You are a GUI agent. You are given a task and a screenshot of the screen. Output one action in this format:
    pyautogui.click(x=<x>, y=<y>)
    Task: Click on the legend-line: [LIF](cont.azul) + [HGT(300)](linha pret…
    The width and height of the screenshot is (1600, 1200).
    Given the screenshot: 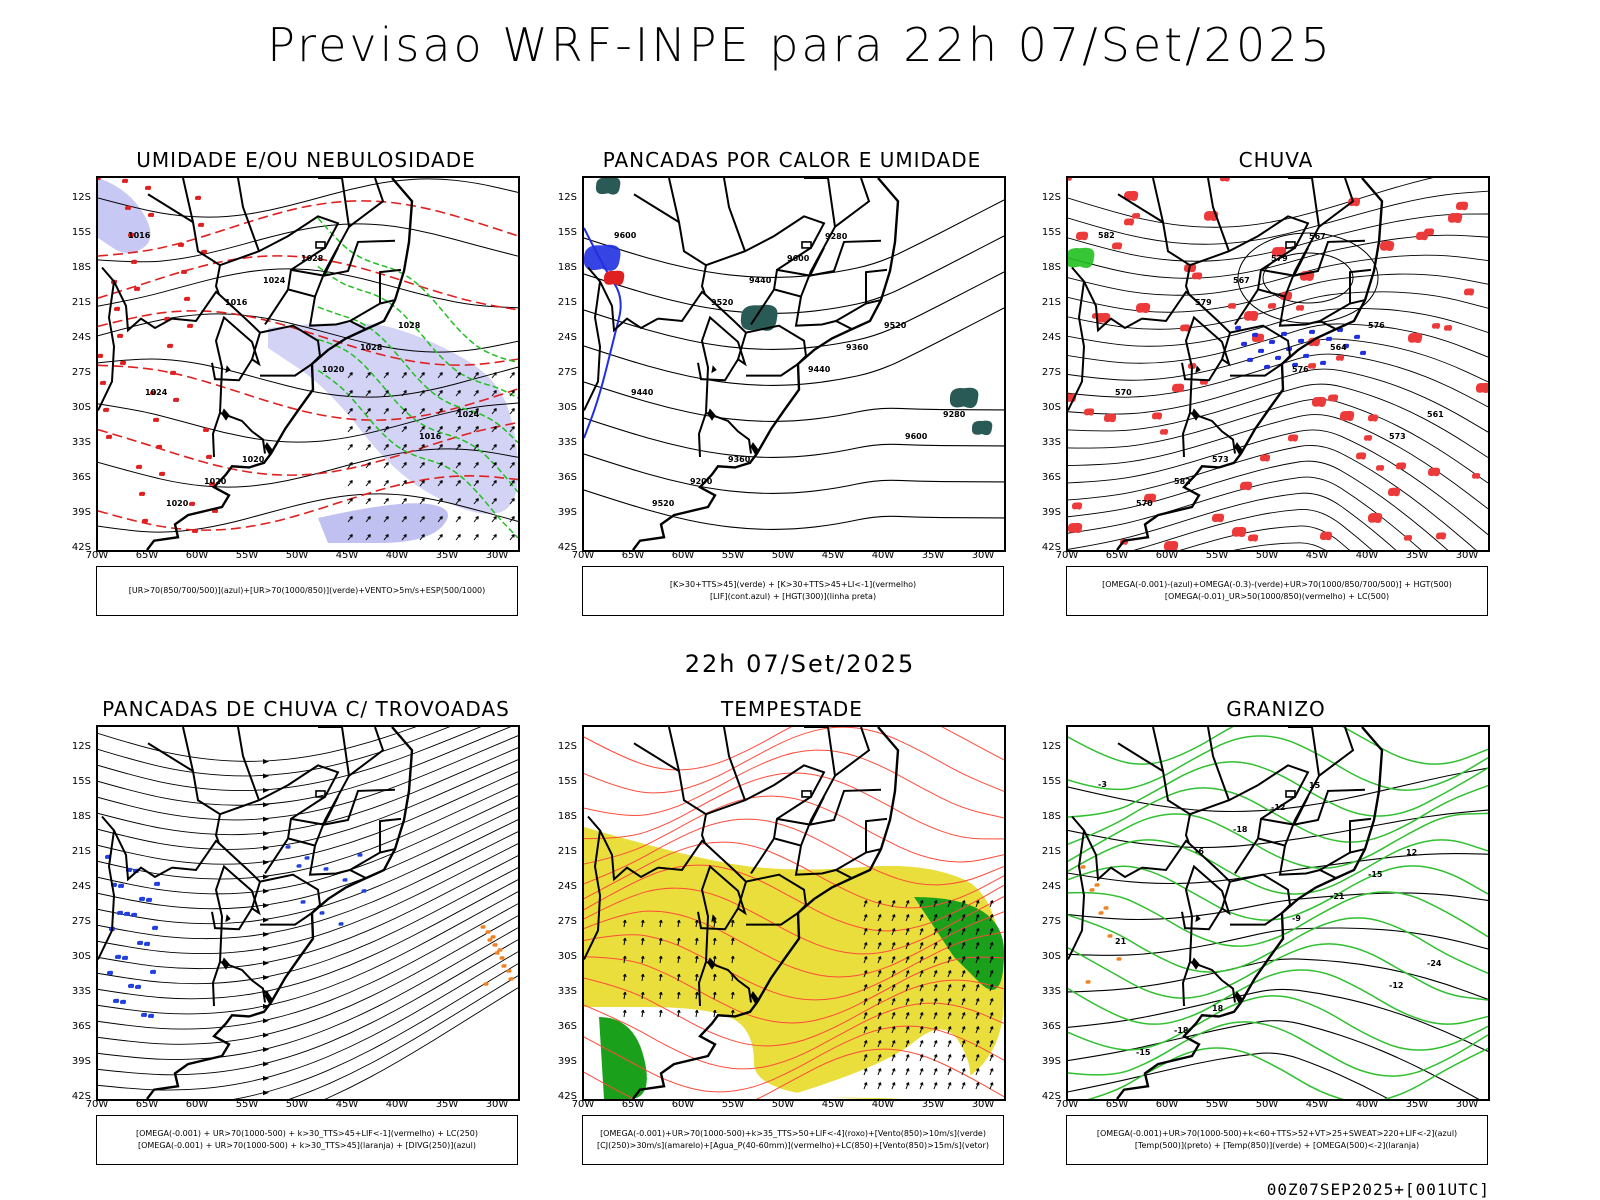 What is the action you would take?
    pyautogui.click(x=793, y=596)
    